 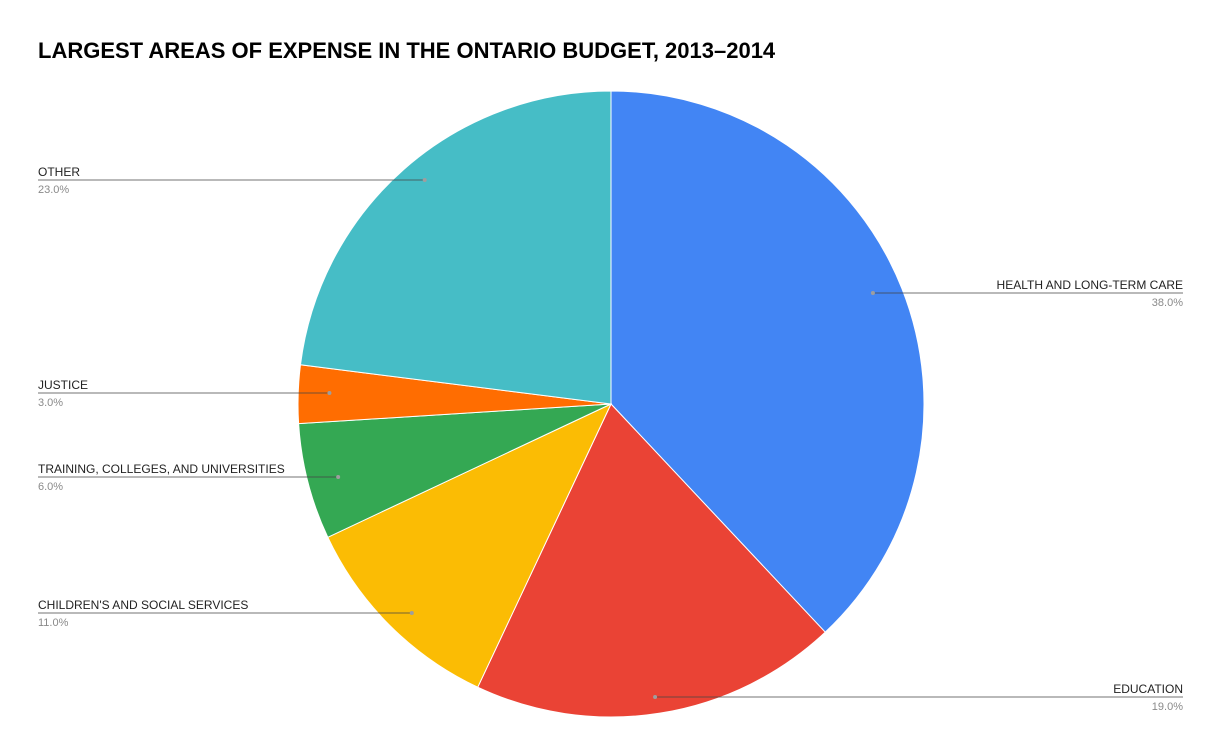 I want to click on slice-children-s-and-social-services, so click(x=470, y=545).